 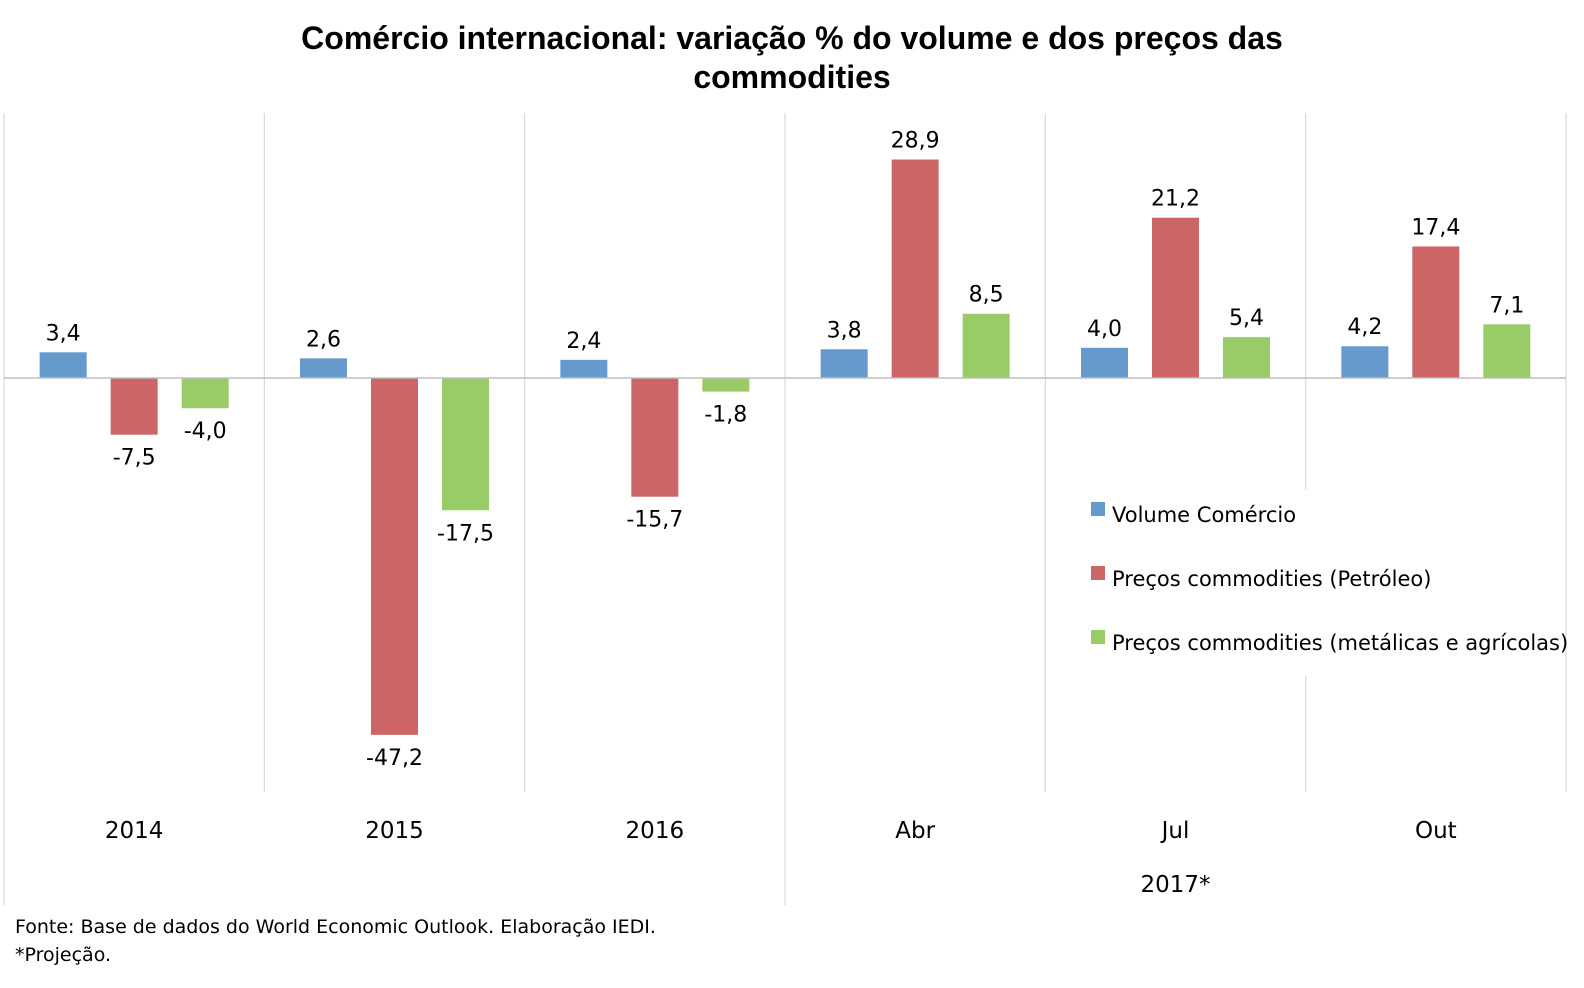 I want to click on data-label: -17,5, so click(x=465, y=533).